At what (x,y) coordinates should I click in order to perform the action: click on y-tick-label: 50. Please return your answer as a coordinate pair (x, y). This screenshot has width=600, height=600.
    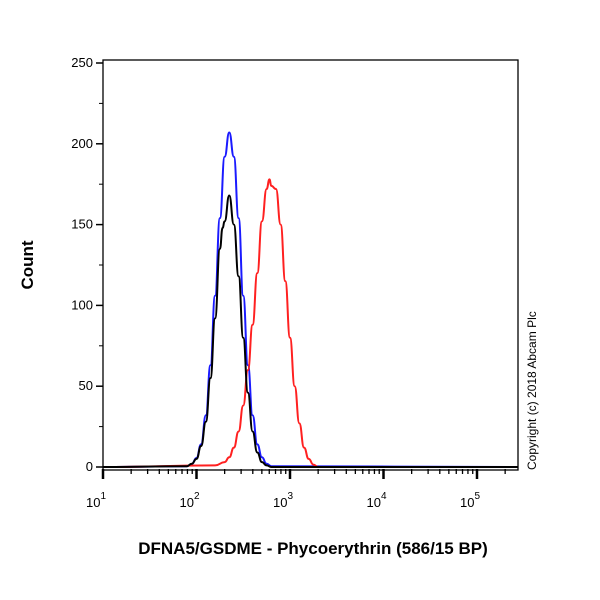
    Looking at the image, I should click on (86, 385).